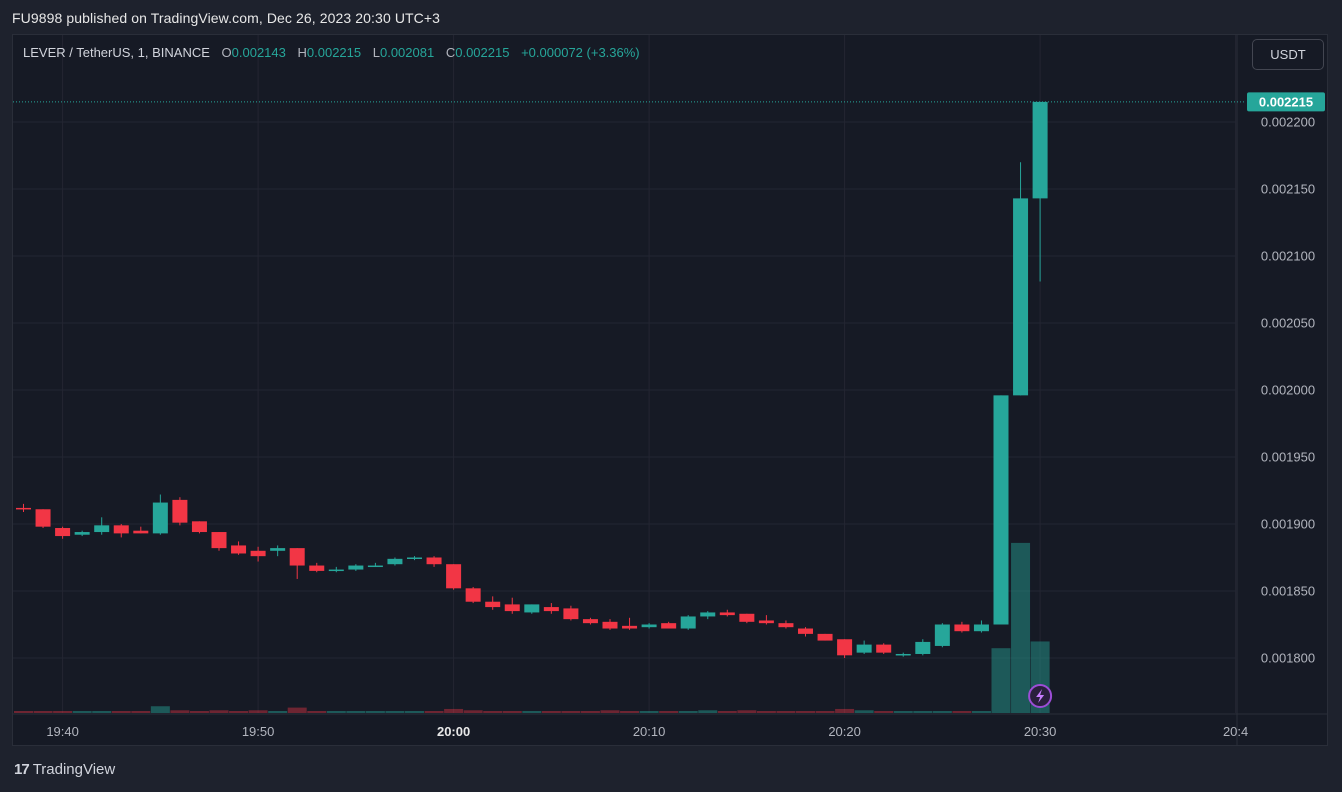  Describe the element at coordinates (116, 52) in the screenshot. I see `symbol-name: LEVER / TetherUS, 1, BINANCE` at that location.